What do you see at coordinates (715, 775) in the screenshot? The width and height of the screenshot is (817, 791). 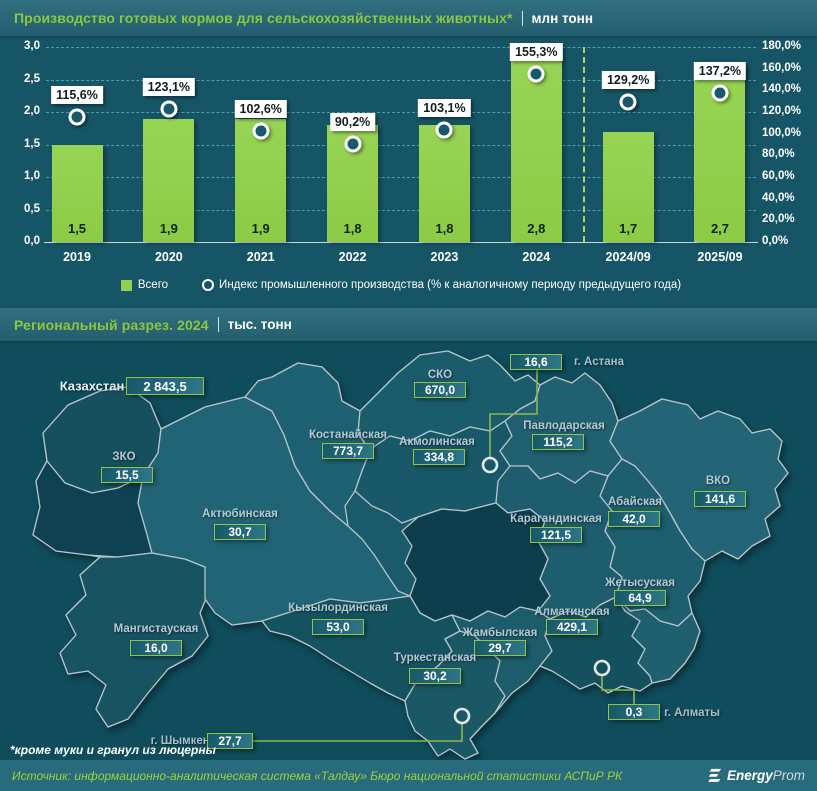 I see `energyprom-logo-icon` at bounding box center [715, 775].